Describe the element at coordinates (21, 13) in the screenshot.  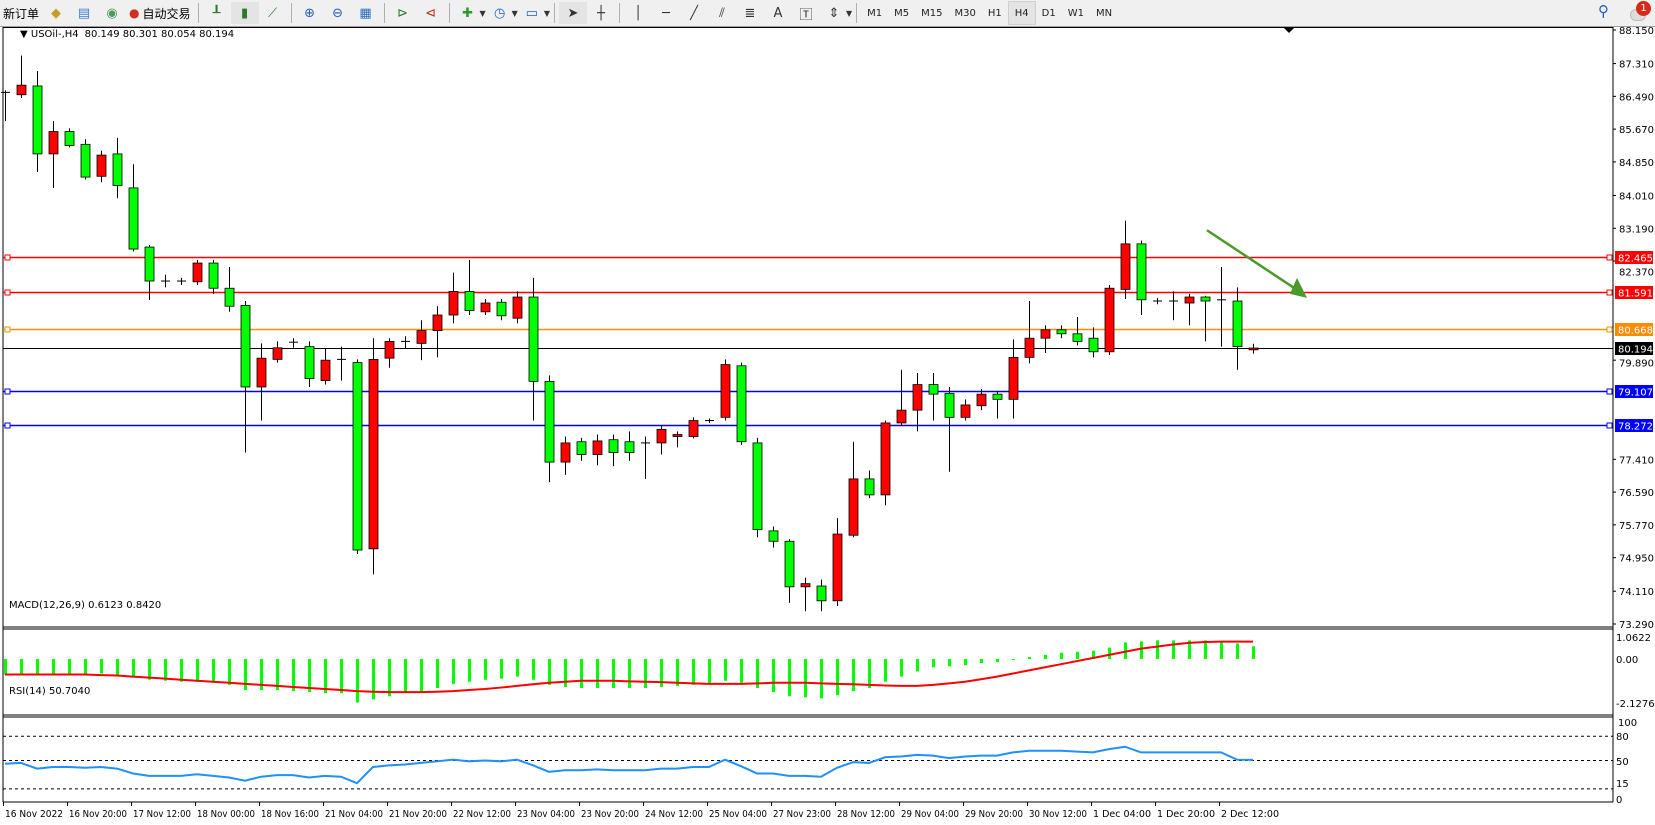
I see `new-order-button: 新订单` at that location.